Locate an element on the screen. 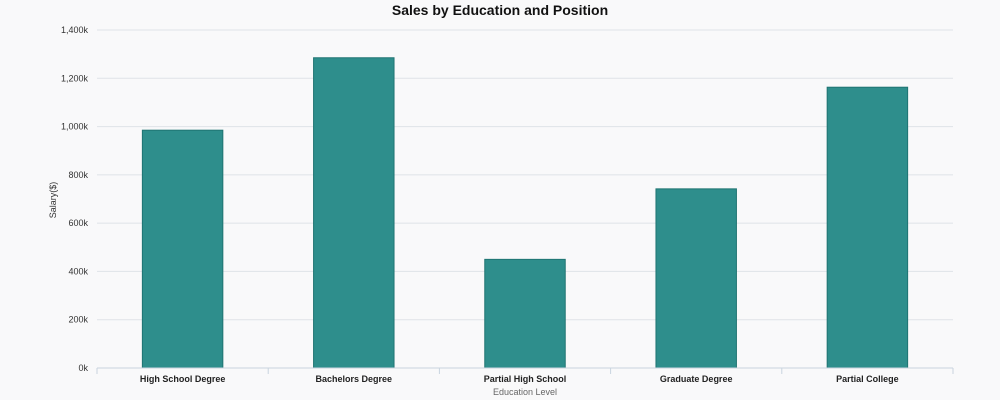 Image resolution: width=1000 pixels, height=400 pixels. x-tick-label: High School Degree is located at coordinates (183, 379).